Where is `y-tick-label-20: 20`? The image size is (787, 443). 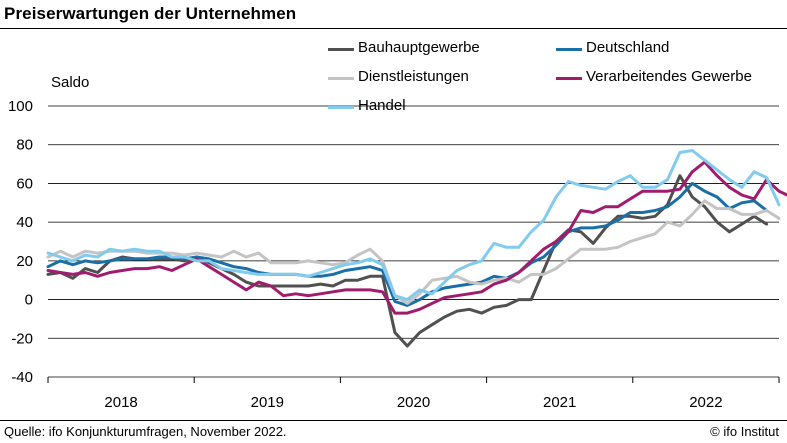
y-tick-label-20: 20 is located at coordinates (24, 261).